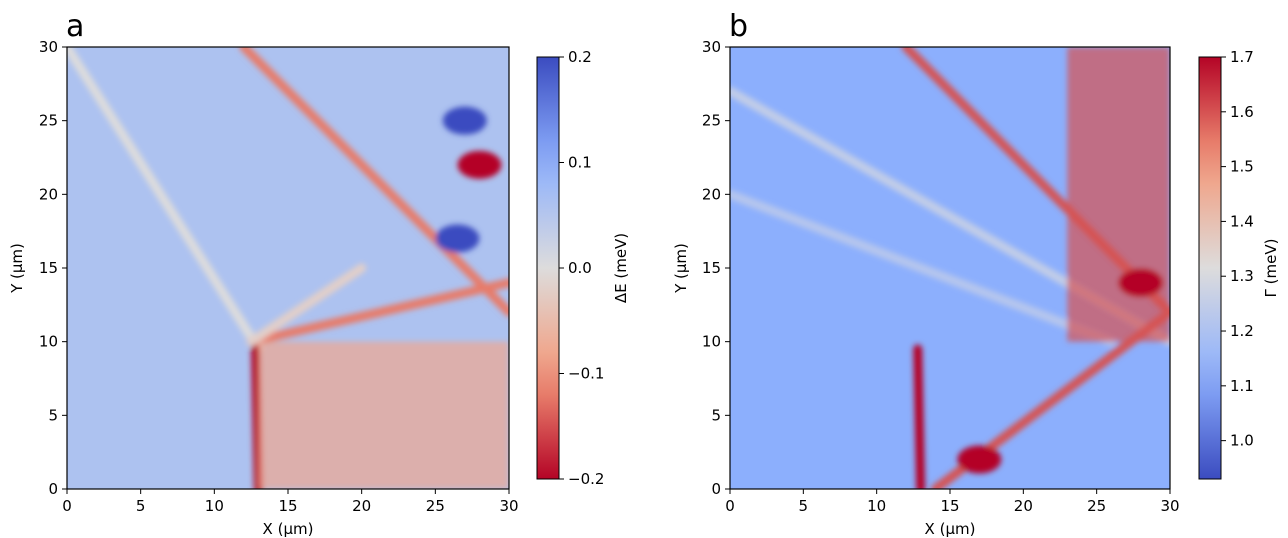  Describe the element at coordinates (1242, 221) in the screenshot. I see `colorbar-tick-label: 1.4` at that location.